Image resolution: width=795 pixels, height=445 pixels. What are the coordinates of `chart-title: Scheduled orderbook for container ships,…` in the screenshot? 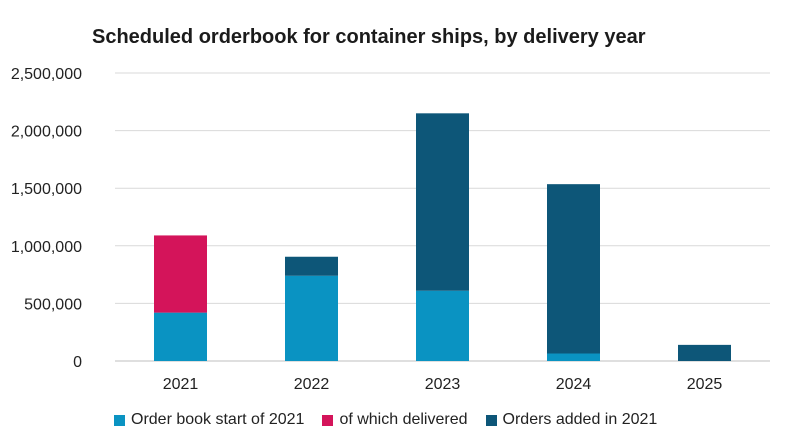 It's located at (369, 37).